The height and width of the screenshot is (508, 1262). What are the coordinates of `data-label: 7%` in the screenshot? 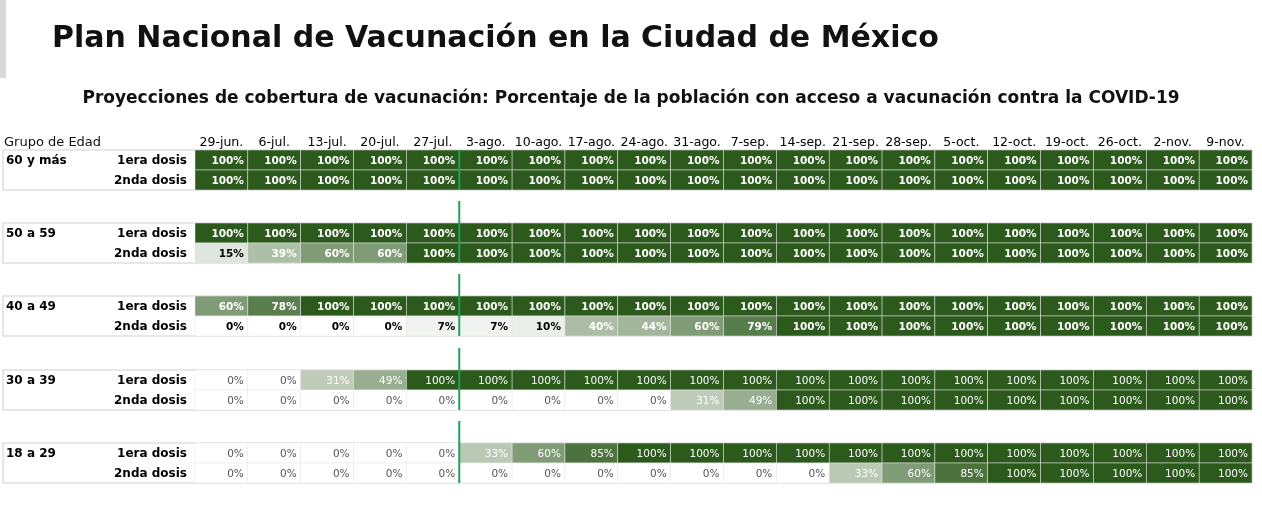 It's located at (446, 326).